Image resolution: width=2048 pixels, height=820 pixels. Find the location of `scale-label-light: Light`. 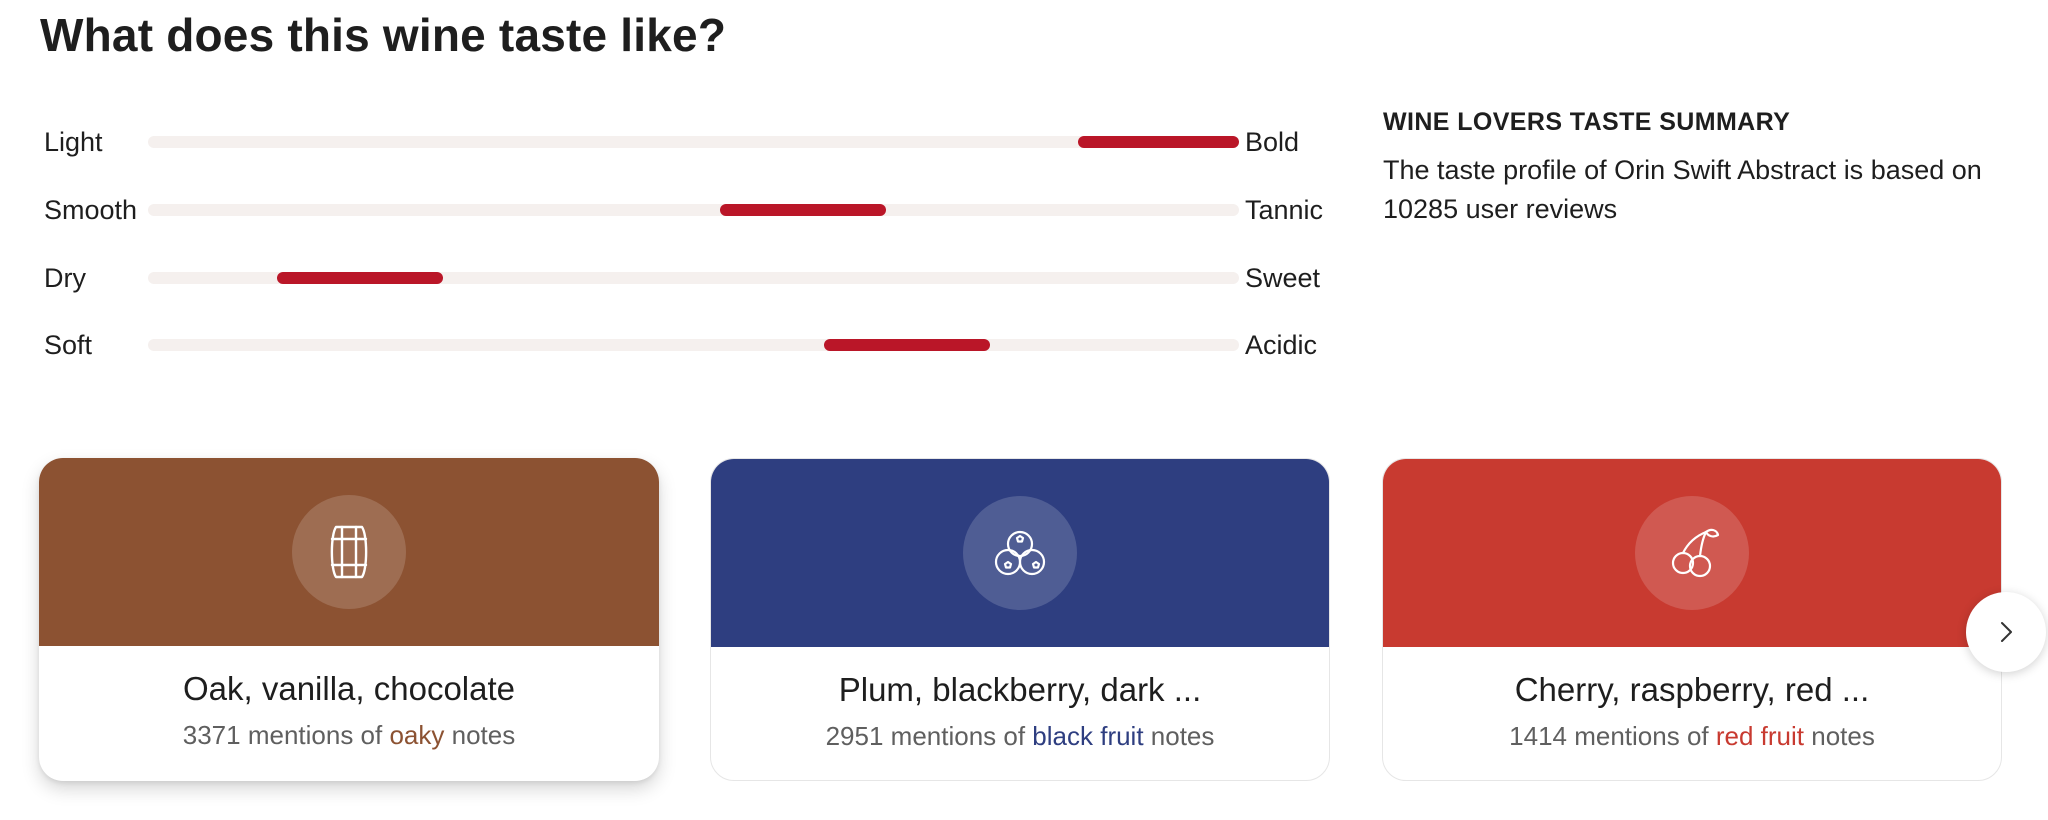

scale-label-light: Light is located at coordinates (73, 142).